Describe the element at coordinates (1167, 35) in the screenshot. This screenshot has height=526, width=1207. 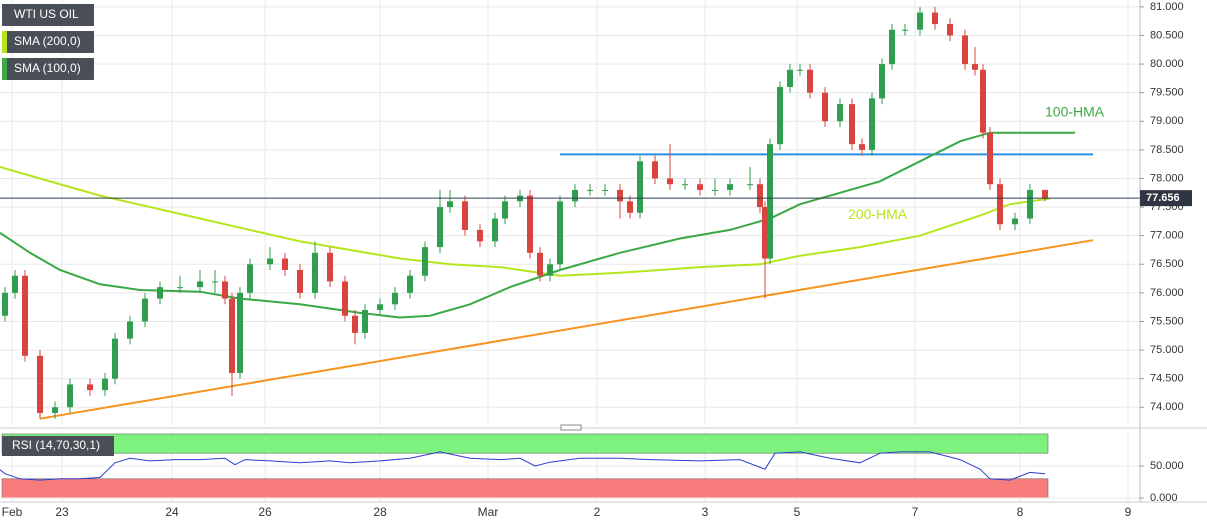
I see `y-tick-label: 80.500` at that location.